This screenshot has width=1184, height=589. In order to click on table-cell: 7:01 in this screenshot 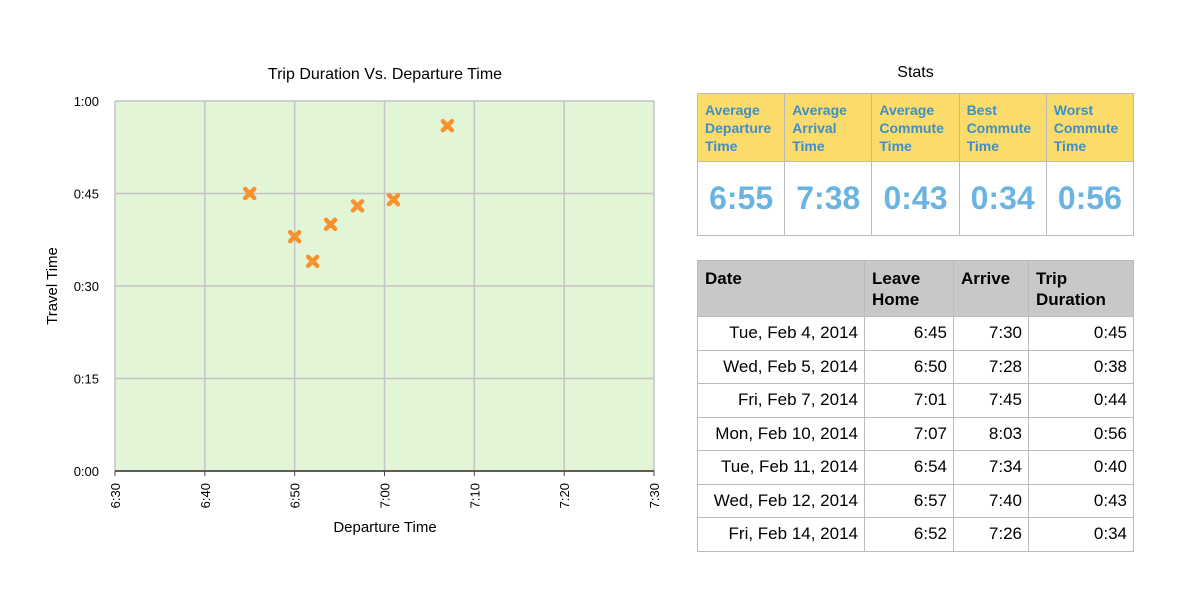, I will do `click(909, 400)`.